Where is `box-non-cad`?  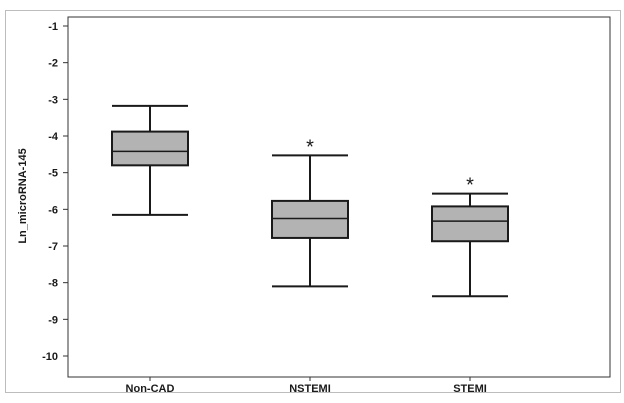
box-non-cad is located at coordinates (150, 160).